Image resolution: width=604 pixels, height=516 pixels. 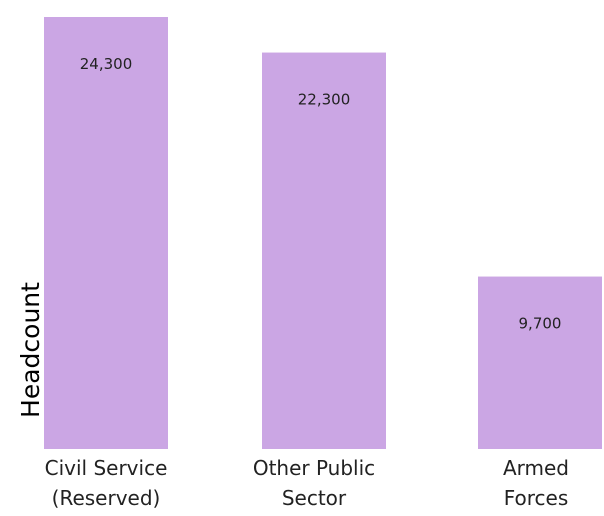 What do you see at coordinates (30, 350) in the screenshot?
I see `y-axis-title: Headcount` at bounding box center [30, 350].